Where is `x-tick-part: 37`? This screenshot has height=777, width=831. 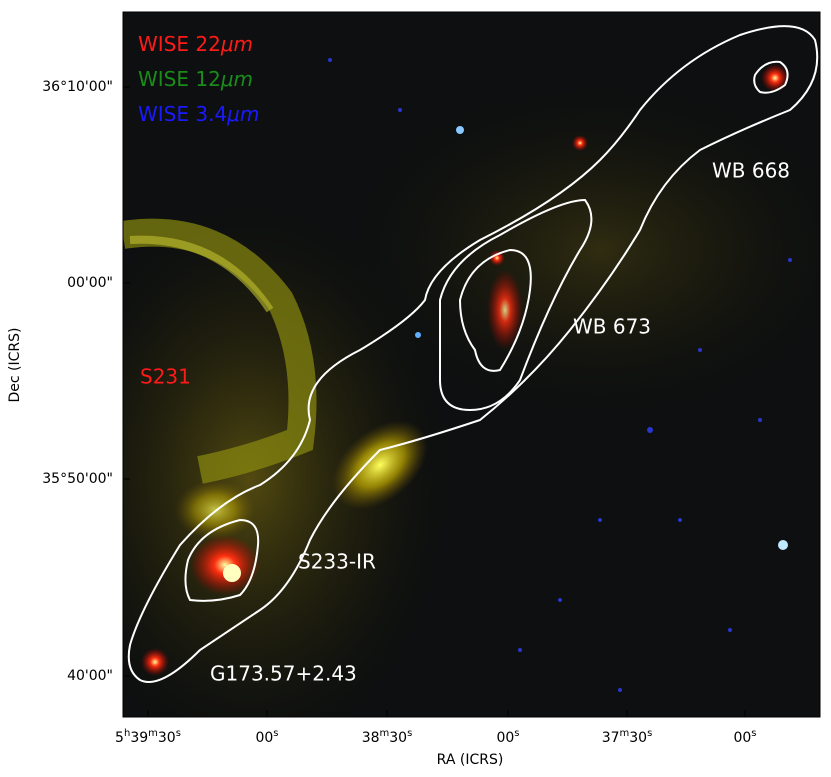 x-tick-part: 37 is located at coordinates (611, 738).